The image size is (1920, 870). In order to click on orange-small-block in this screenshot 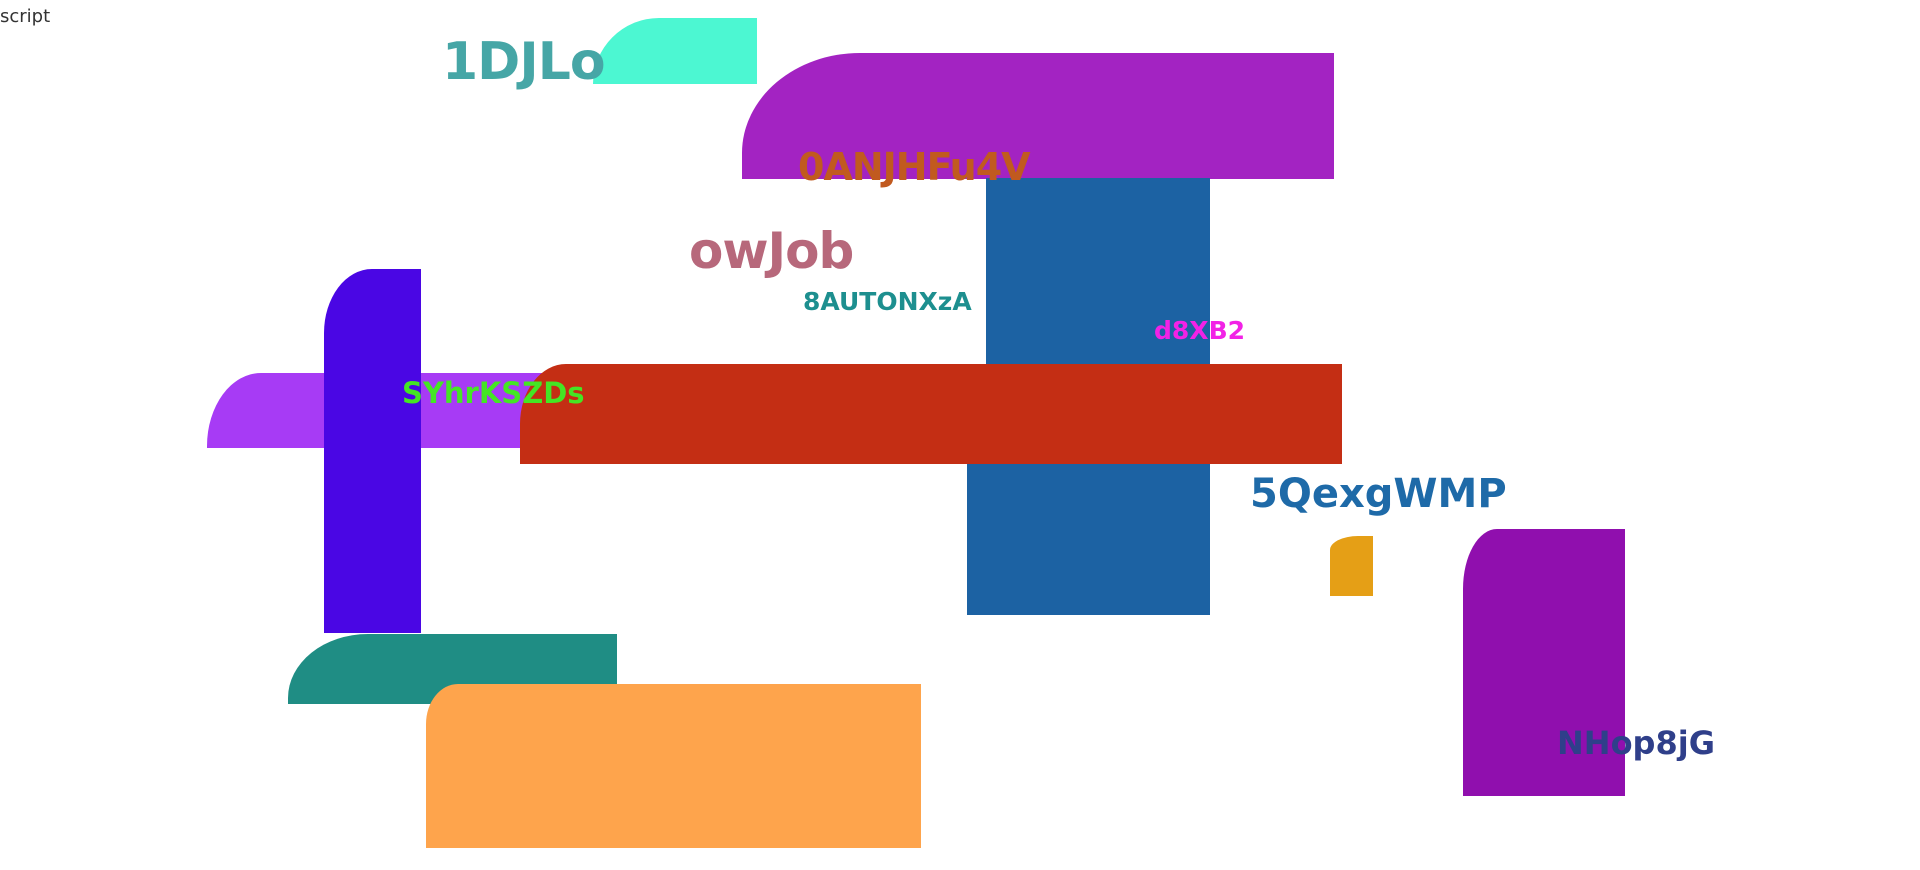, I will do `click(1351, 566)`.